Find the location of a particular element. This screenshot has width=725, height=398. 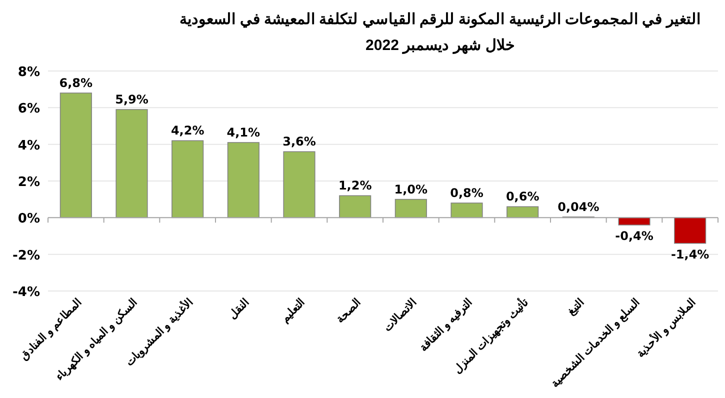

x-tick-label: النقل is located at coordinates (239, 309).